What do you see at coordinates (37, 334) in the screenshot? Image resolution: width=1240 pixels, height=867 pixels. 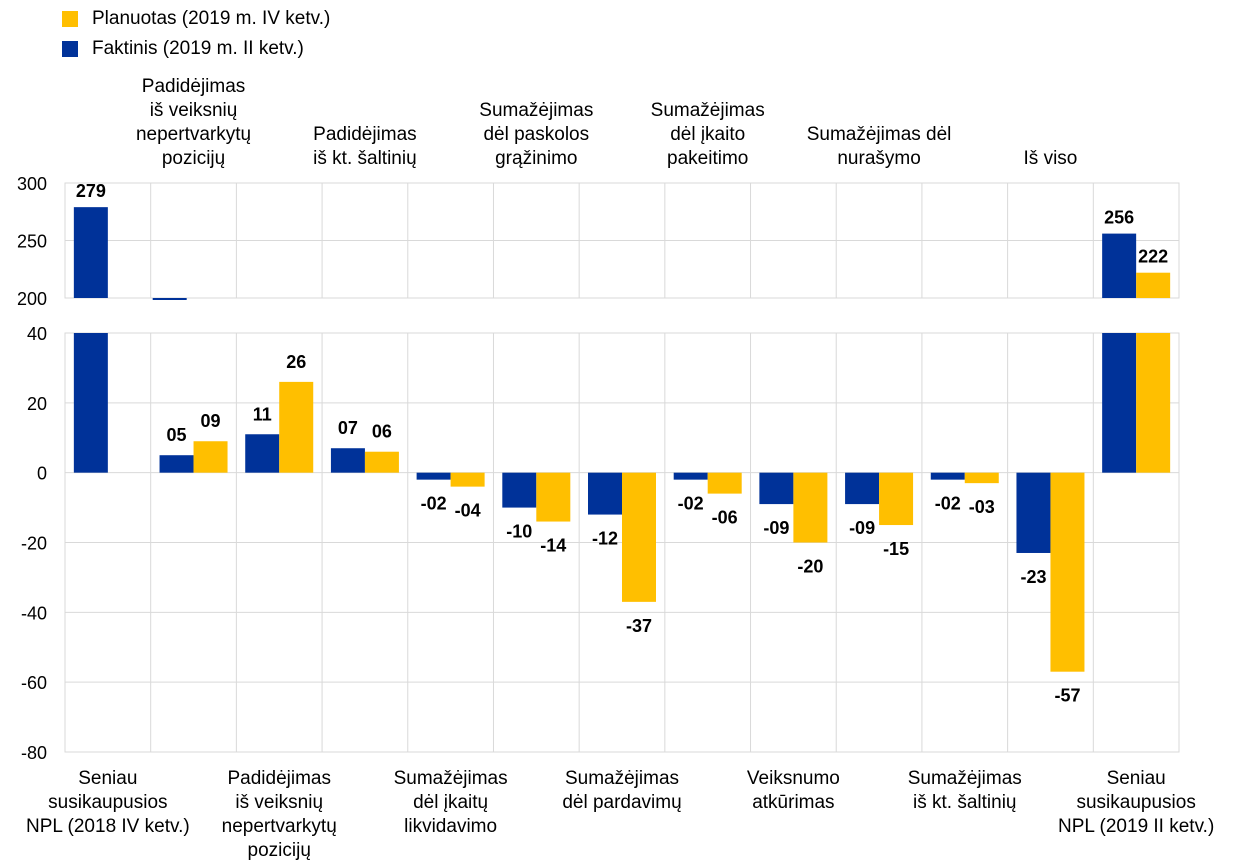 I see `y-tick-label: 40` at bounding box center [37, 334].